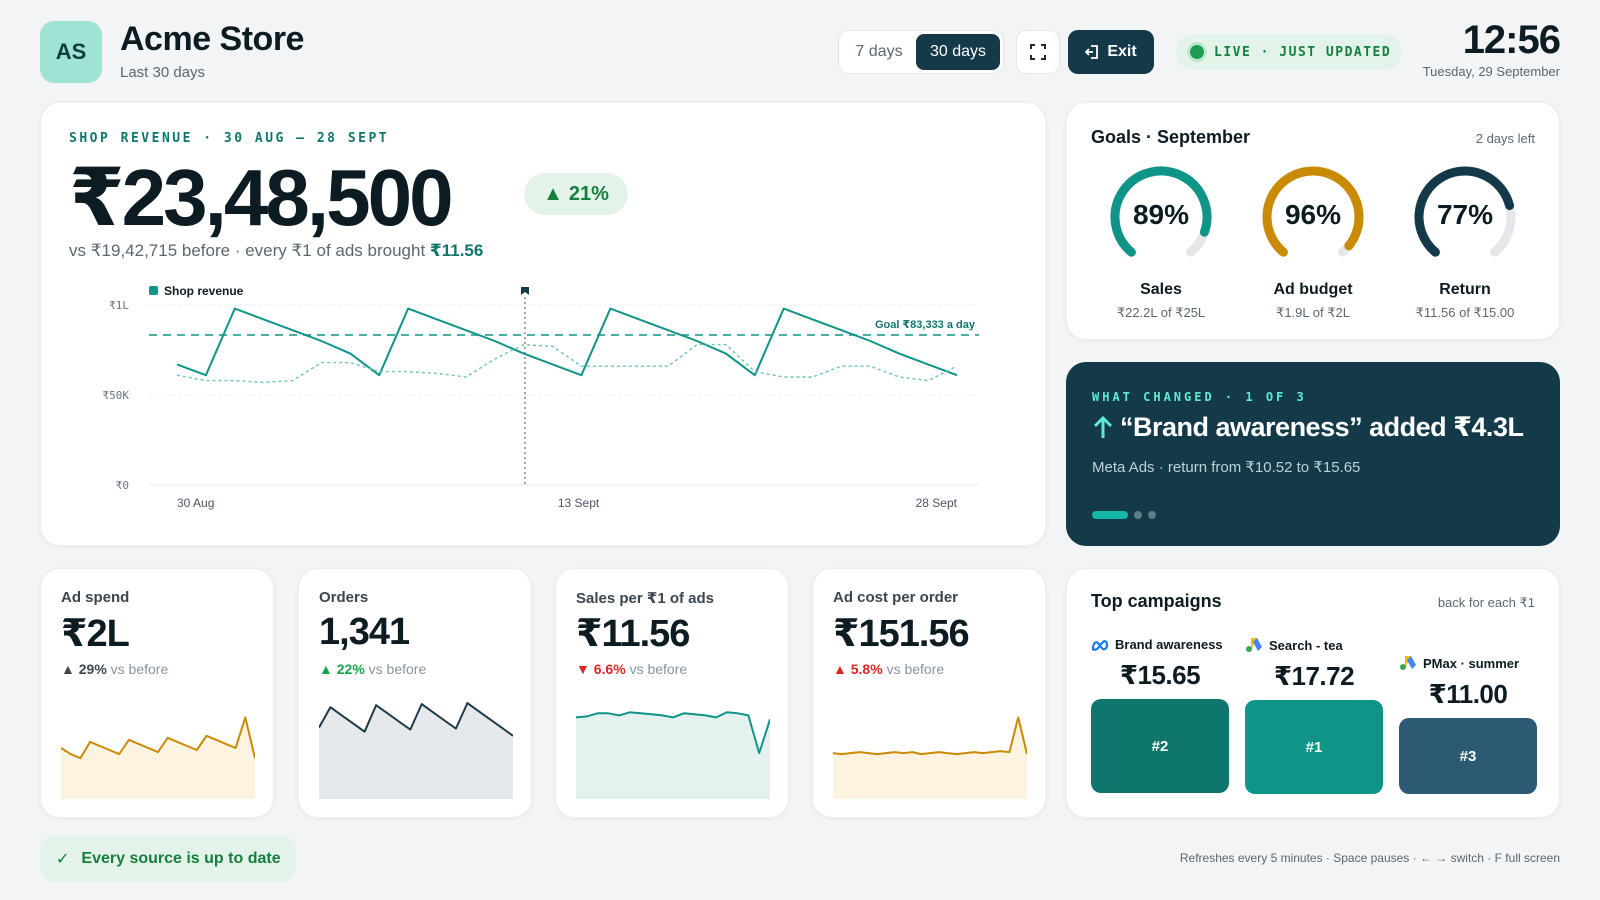 This screenshot has height=900, width=1600. What do you see at coordinates (1197, 52) in the screenshot?
I see `live-dot-icon` at bounding box center [1197, 52].